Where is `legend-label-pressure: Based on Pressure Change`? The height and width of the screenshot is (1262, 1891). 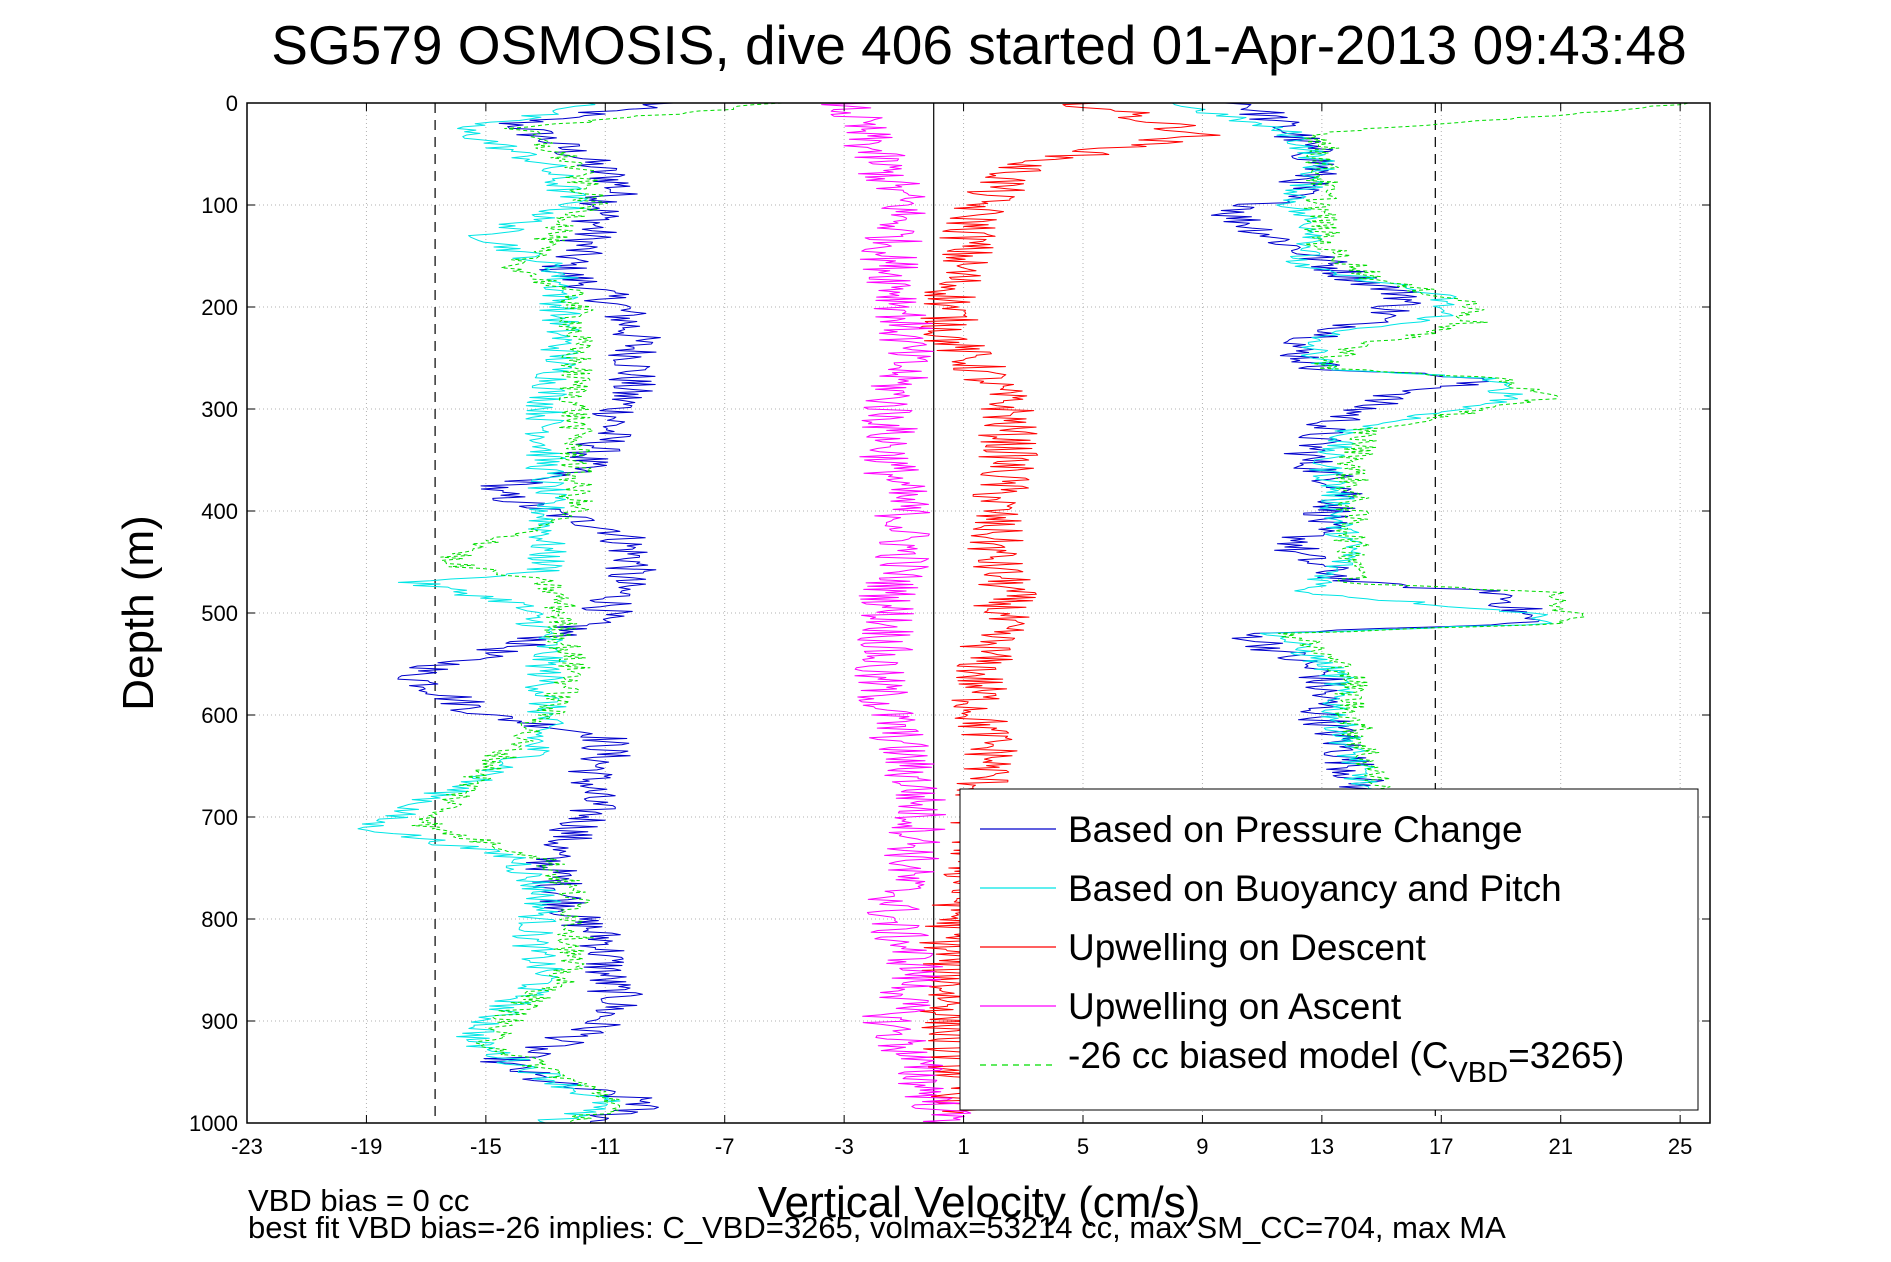 legend-label-pressure: Based on Pressure Change is located at coordinates (1295, 829).